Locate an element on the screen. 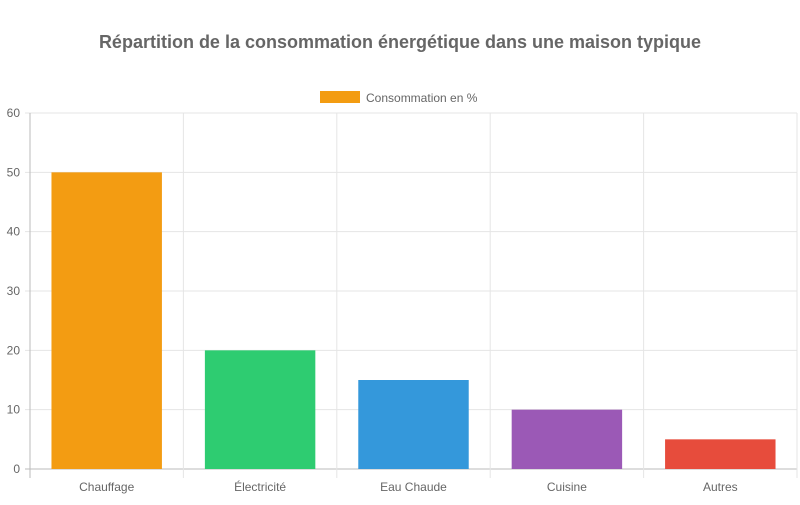 The height and width of the screenshot is (505, 800). y-tick-label: 20 is located at coordinates (14, 350).